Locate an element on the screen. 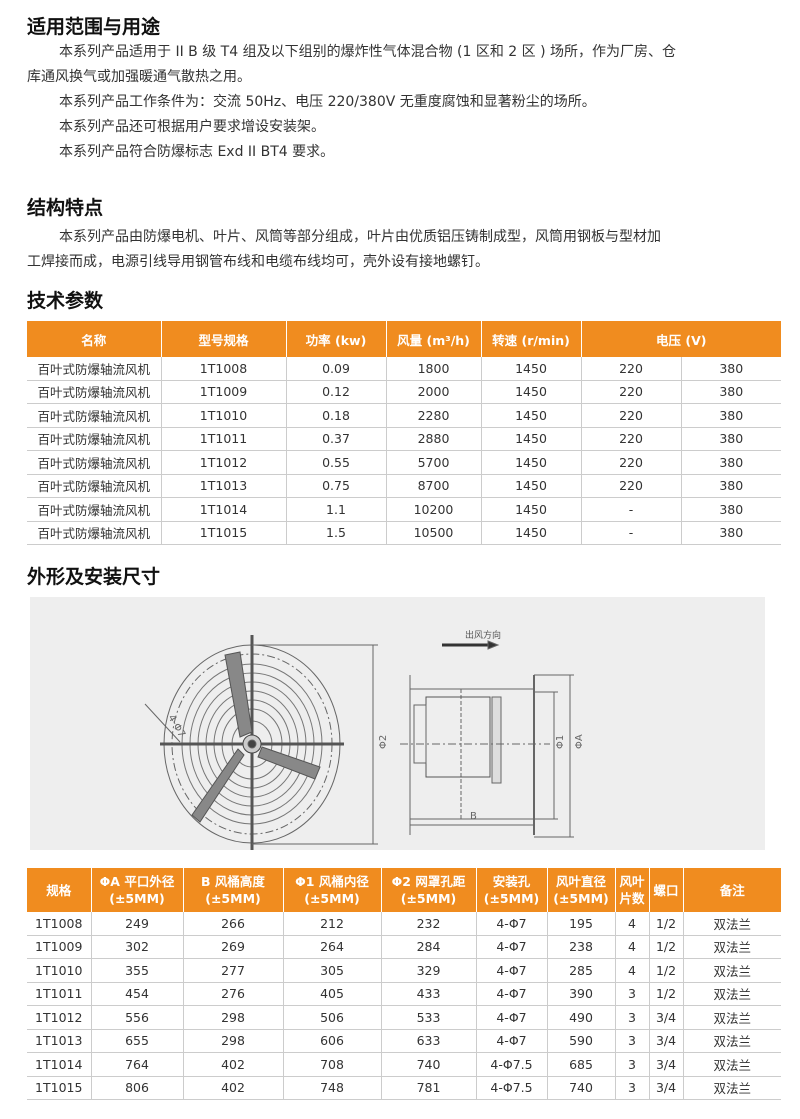 This screenshot has height=1119, width=800. col-header: Φ1 风桶内径 (±5MM) is located at coordinates (332, 890).